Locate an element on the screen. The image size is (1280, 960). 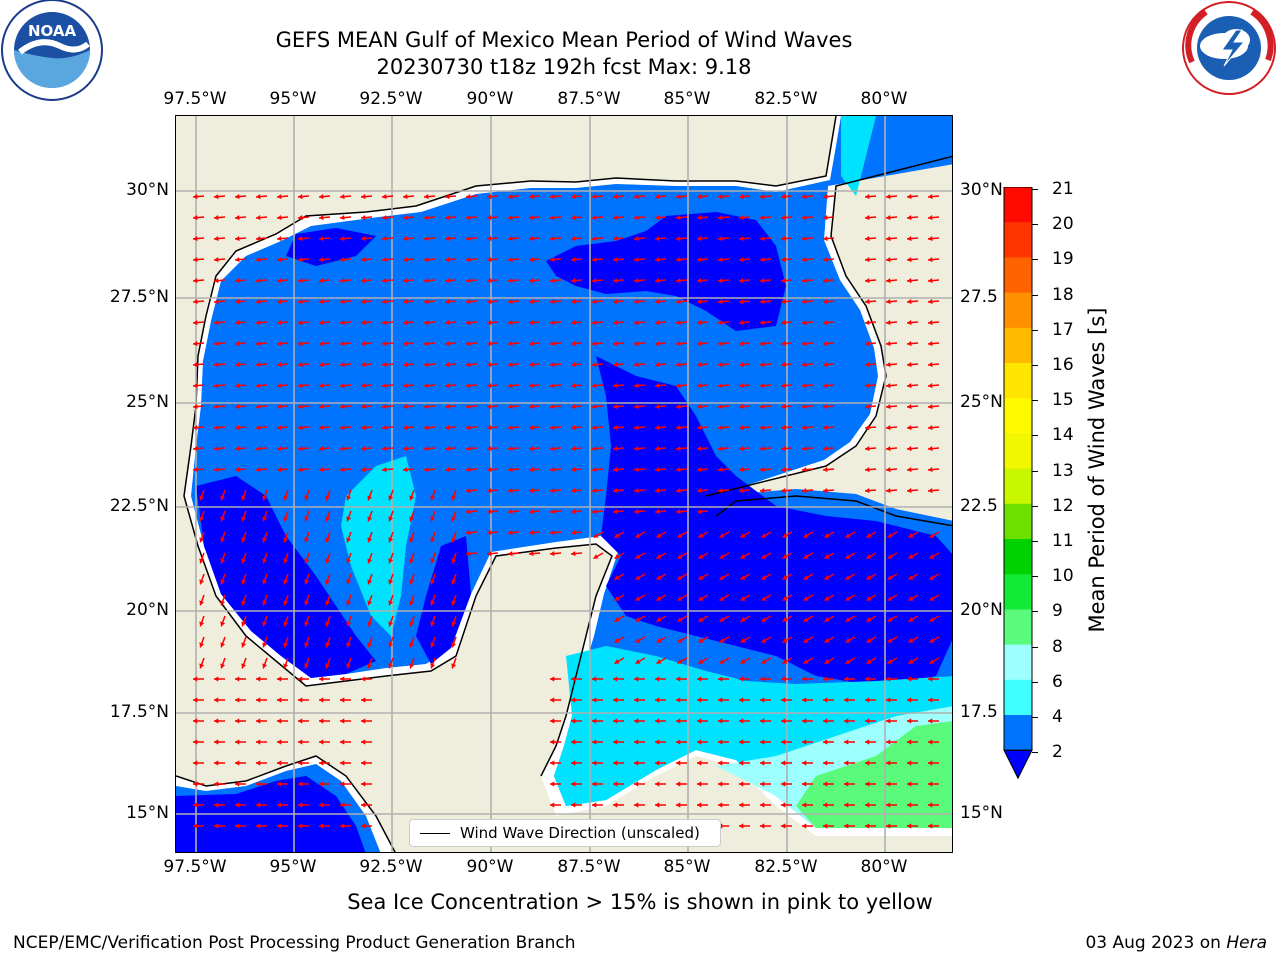
lat-tick-right: 20°N is located at coordinates (981, 610).